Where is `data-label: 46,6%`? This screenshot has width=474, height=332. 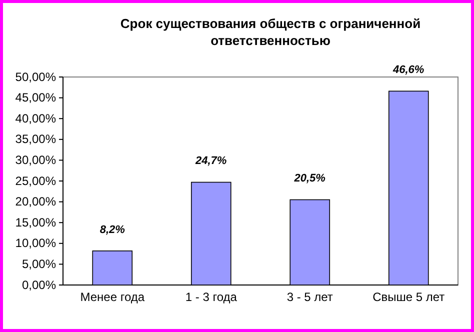
data-label: 46,6% is located at coordinates (408, 70).